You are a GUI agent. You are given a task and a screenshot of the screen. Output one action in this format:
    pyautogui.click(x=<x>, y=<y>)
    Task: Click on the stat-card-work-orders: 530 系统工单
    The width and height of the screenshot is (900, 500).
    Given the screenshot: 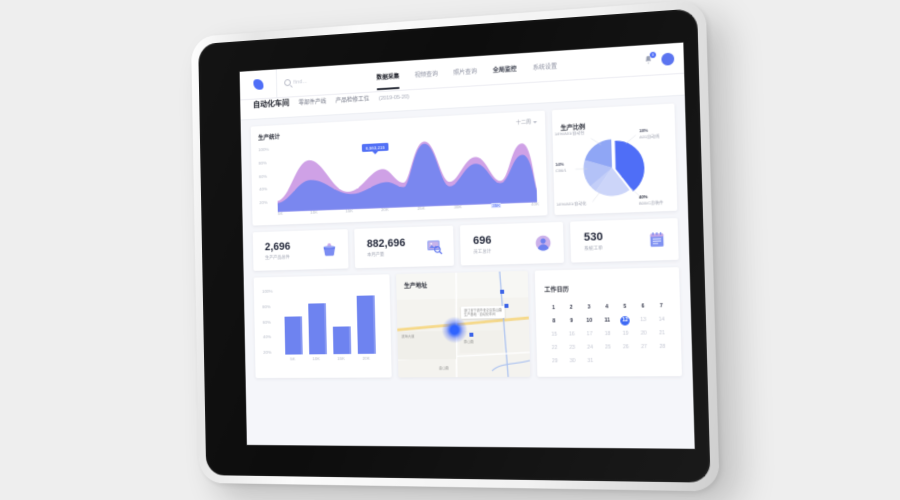 What is the action you would take?
    pyautogui.click(x=624, y=240)
    